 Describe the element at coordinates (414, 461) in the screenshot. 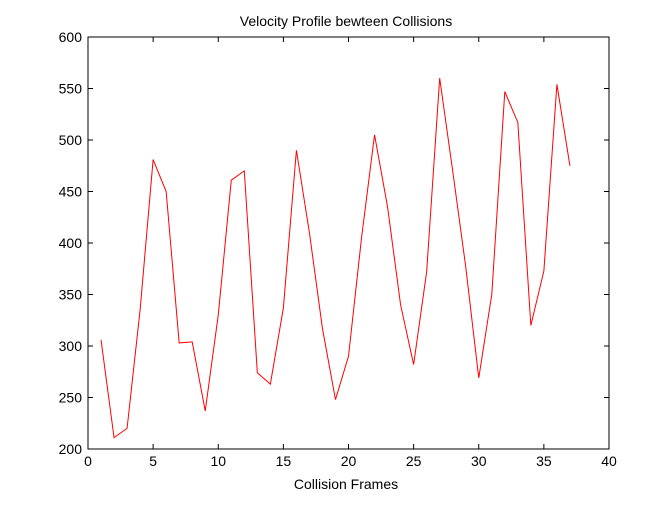

I see `x-tick-label: 25` at that location.